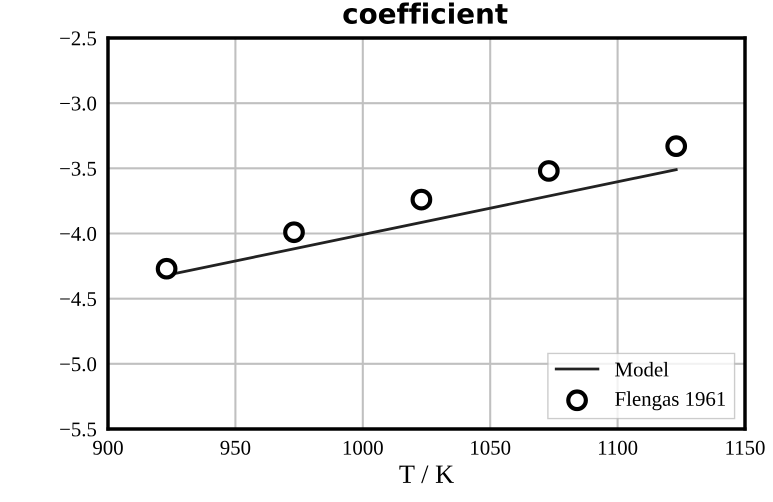  I want to click on y-tick-label: −3.0, so click(78, 103).